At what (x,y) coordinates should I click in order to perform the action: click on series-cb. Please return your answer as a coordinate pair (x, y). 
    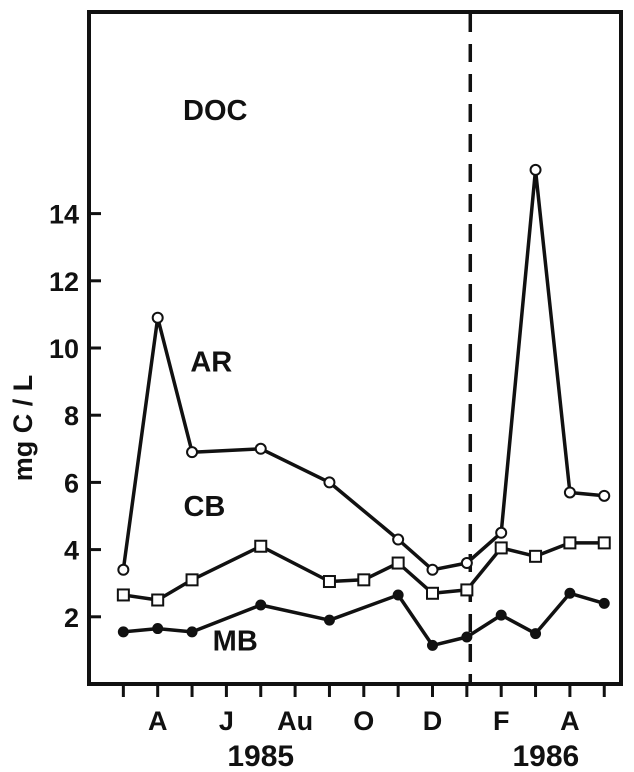
    Looking at the image, I should click on (363, 571).